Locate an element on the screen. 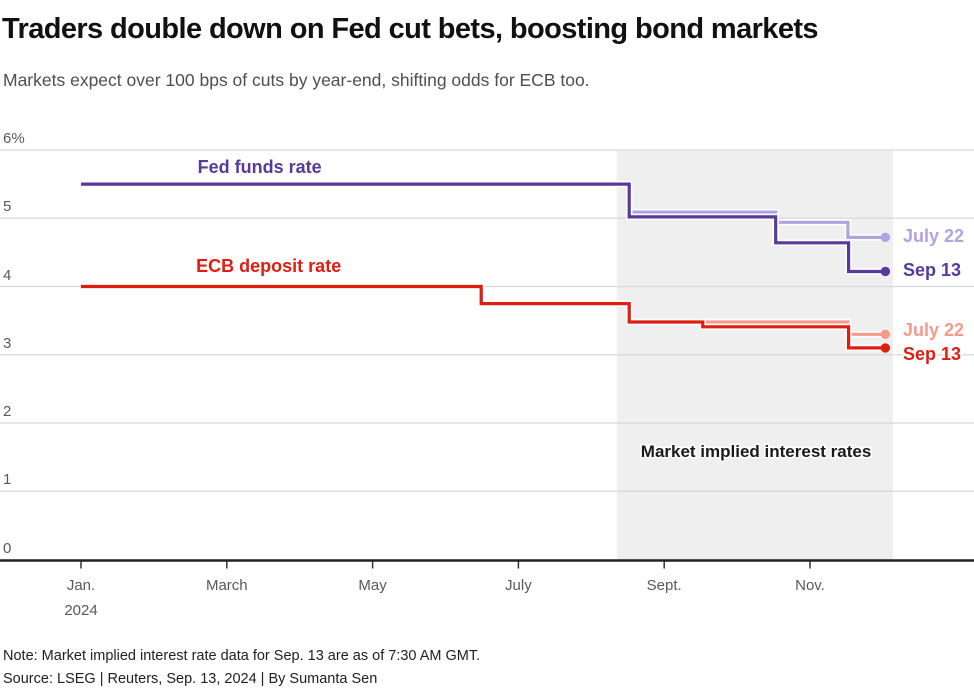 This screenshot has height=697, width=974. y-tick-label-3: 3 is located at coordinates (7, 343).